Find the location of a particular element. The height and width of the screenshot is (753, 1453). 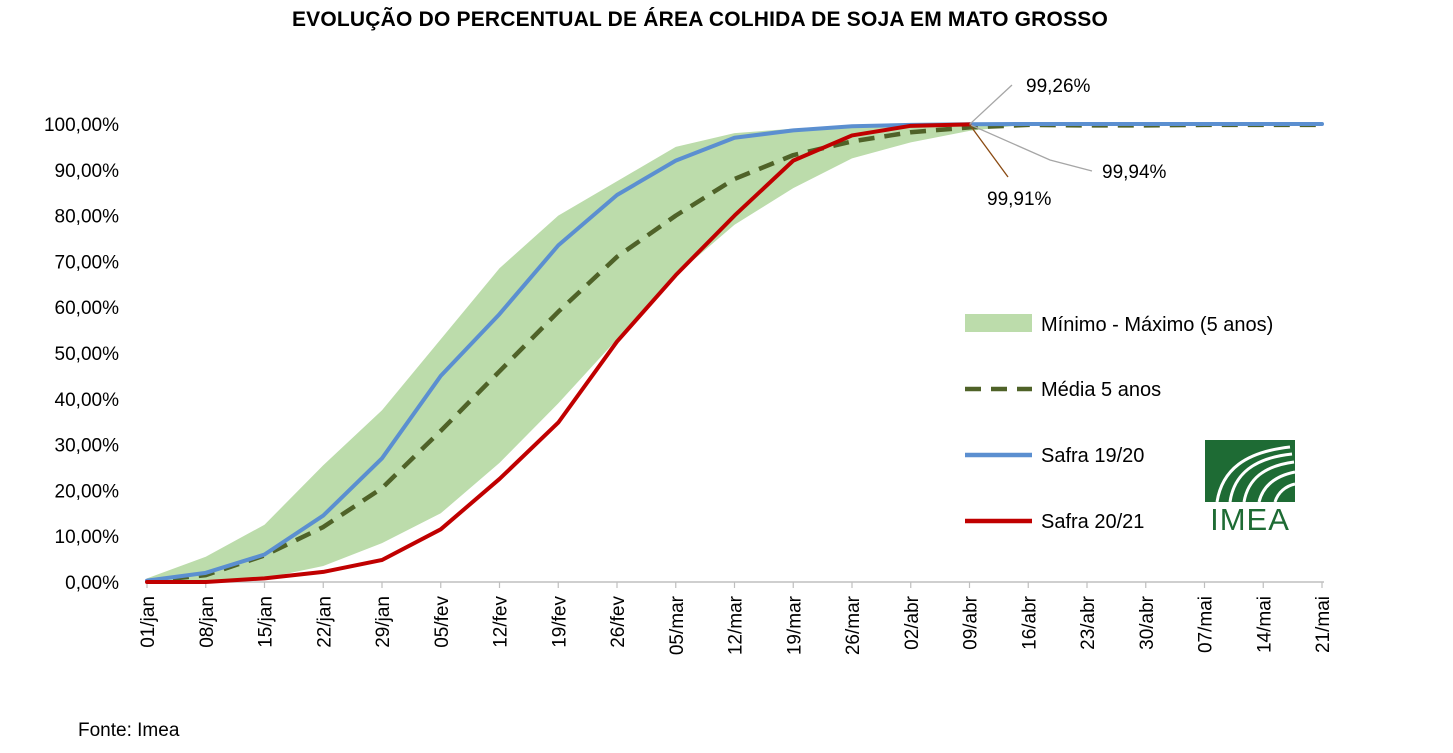

y-tick-label: 50,00% is located at coordinates (87, 354).